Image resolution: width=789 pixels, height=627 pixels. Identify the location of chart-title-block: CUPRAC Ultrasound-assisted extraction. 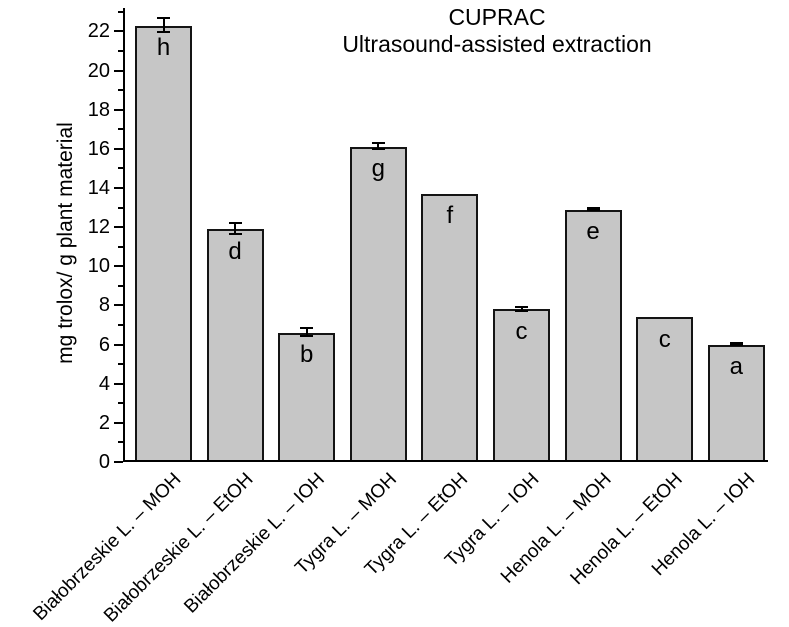
(497, 31).